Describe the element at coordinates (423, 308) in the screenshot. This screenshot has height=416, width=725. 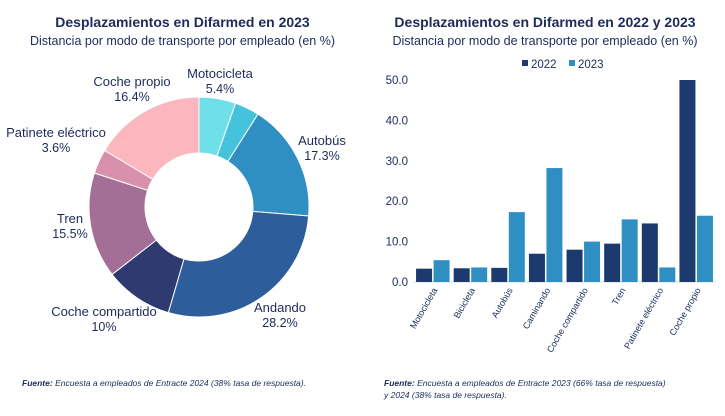
I see `x-tick-label: Motocicleta` at that location.